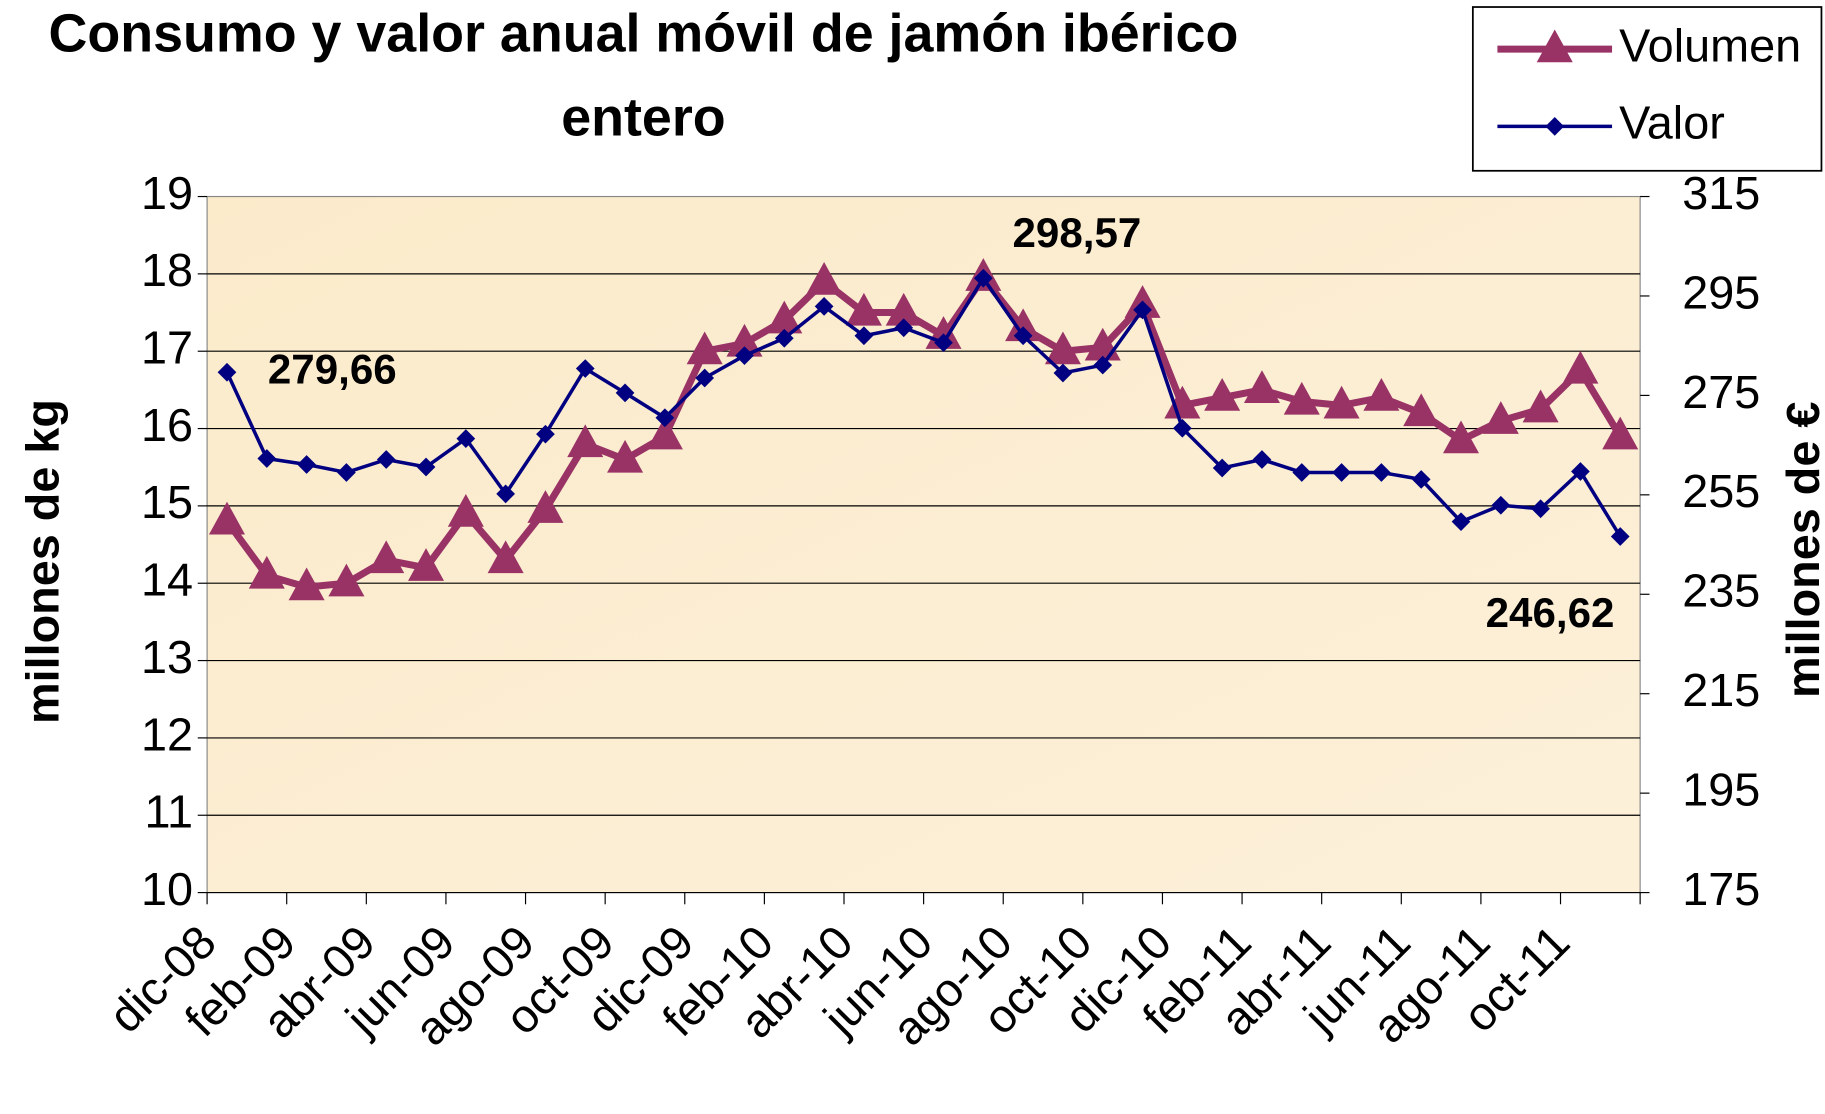 The width and height of the screenshot is (1825, 1114). I want to click on y-tick-label: 15, so click(167, 502).